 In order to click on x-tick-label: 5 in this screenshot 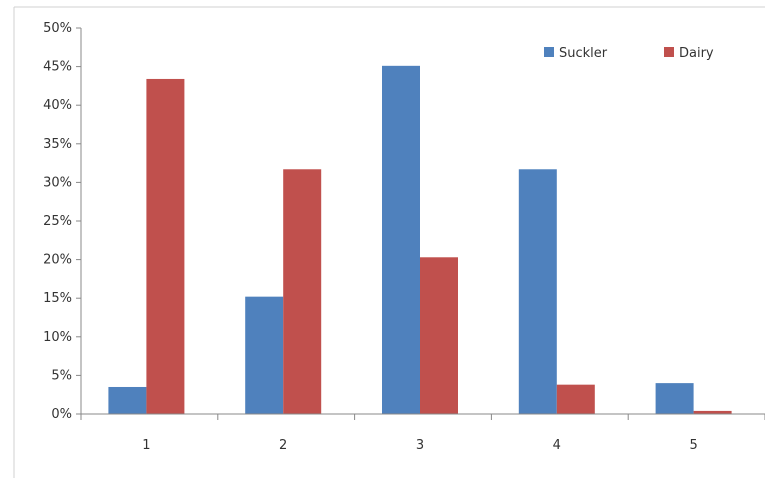, I will do `click(693, 445)`.